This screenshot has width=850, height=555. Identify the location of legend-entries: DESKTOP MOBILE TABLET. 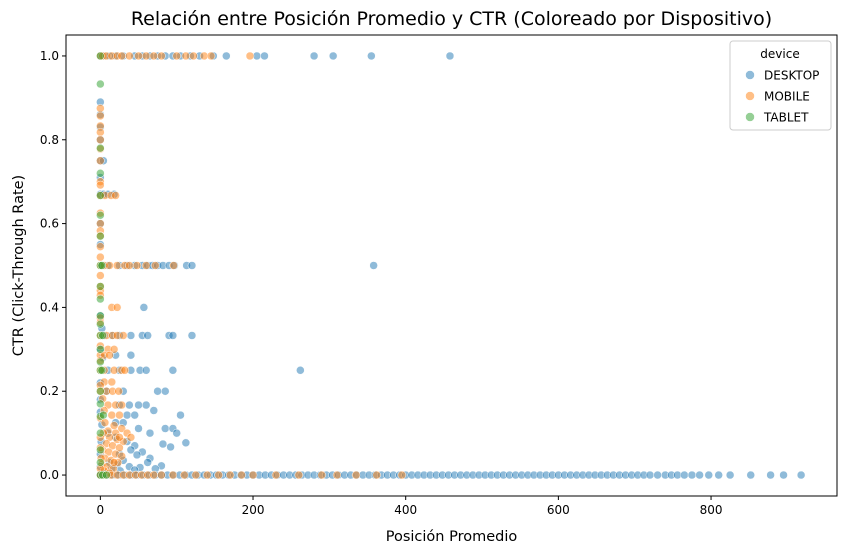
(782, 97).